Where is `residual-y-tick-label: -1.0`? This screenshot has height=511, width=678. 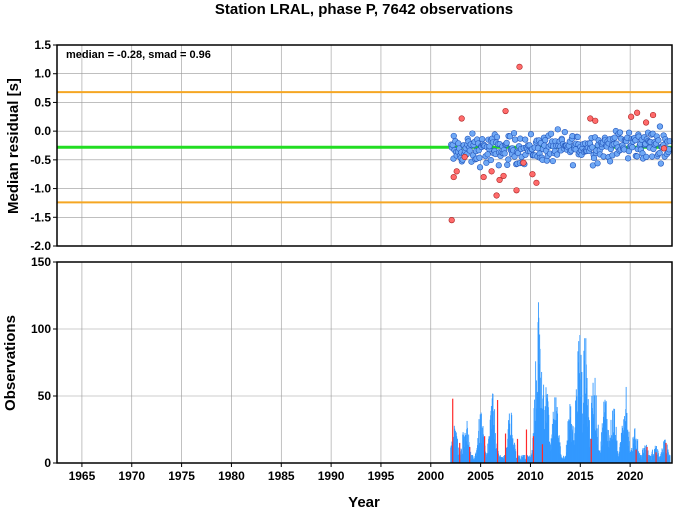 residual-y-tick-label: -1.0 is located at coordinates (40, 189).